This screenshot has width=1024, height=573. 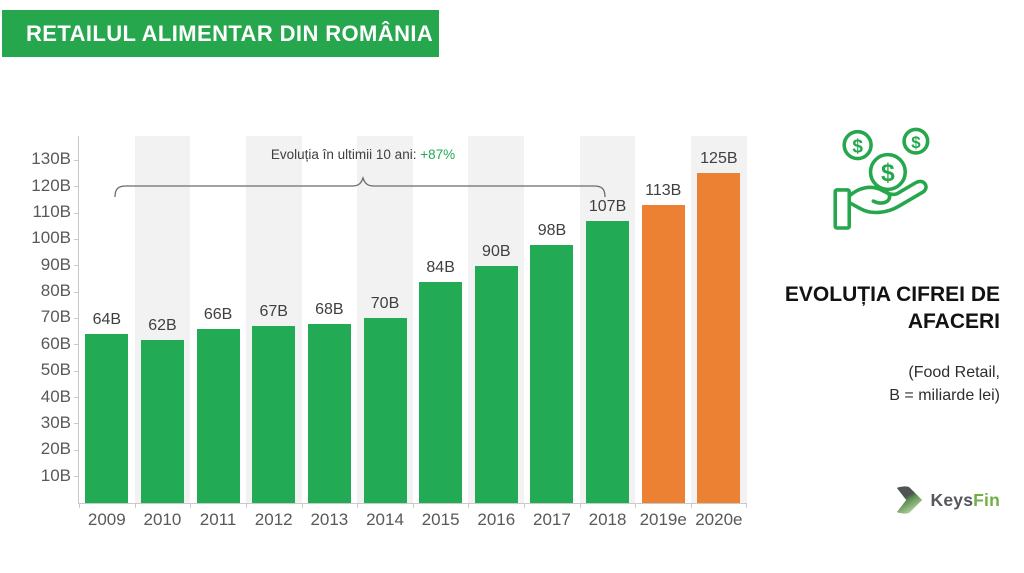 What do you see at coordinates (496, 384) in the screenshot?
I see `bar-2016` at bounding box center [496, 384].